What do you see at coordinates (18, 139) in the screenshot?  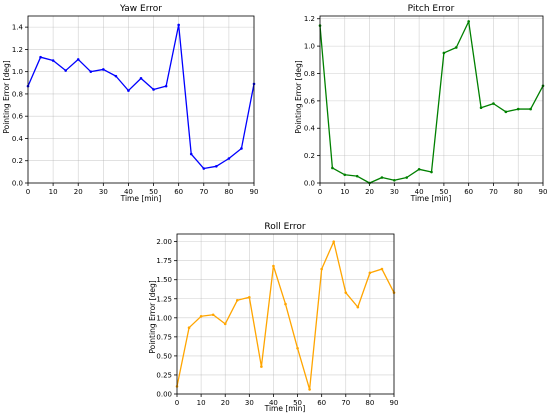 I see `y-tick-label: 0.4` at bounding box center [18, 139].